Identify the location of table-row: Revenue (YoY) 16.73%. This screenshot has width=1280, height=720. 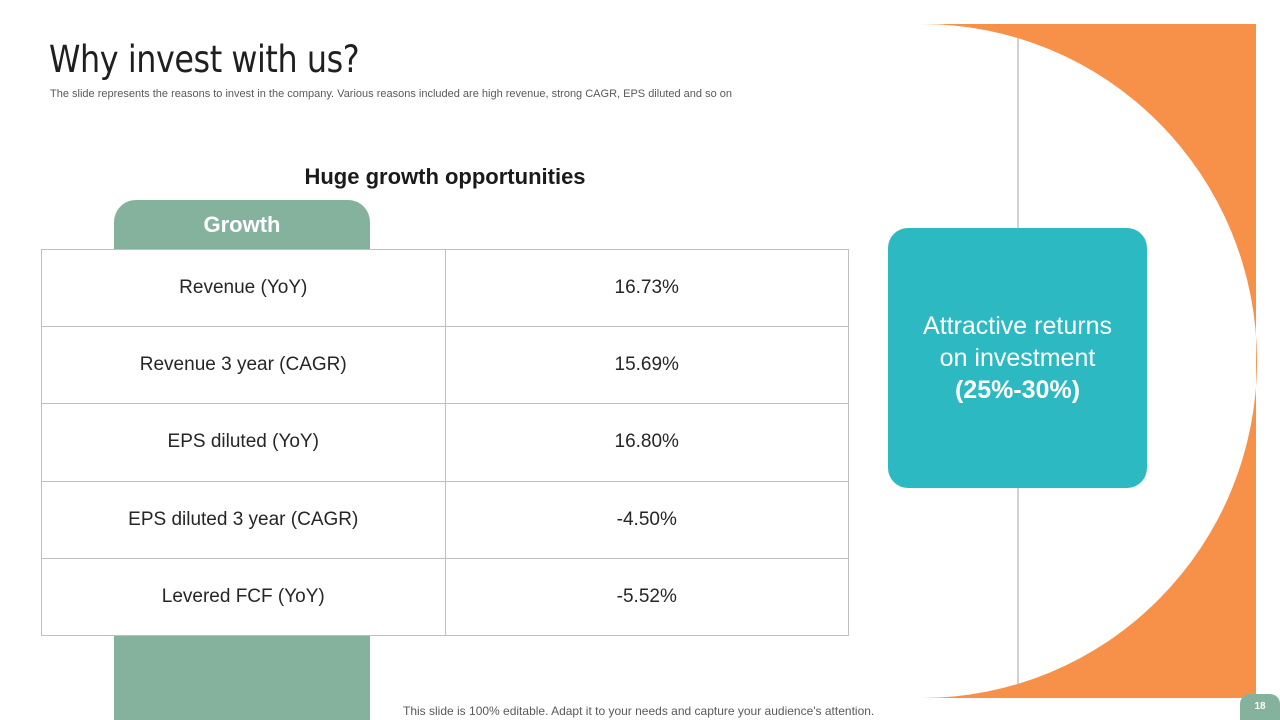
(445, 288).